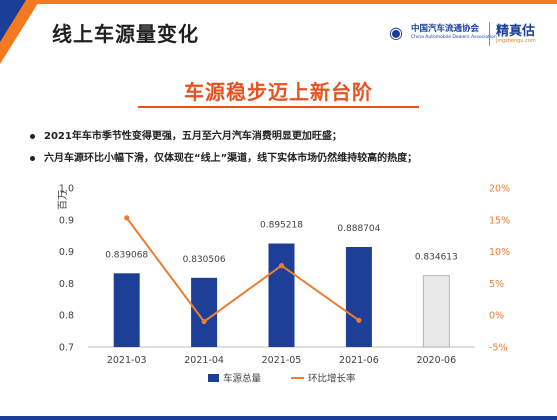 Image resolution: width=557 pixels, height=420 pixels. What do you see at coordinates (278, 2) in the screenshot?
I see `top-accent-bar` at bounding box center [278, 2].